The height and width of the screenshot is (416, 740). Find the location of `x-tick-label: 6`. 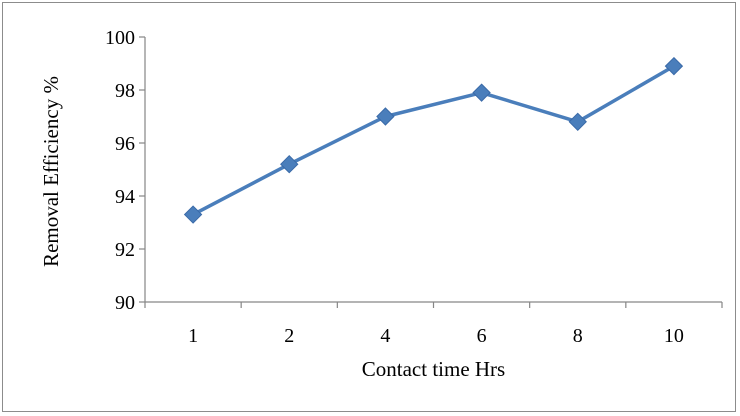

x-tick-label: 6 is located at coordinates (482, 336).